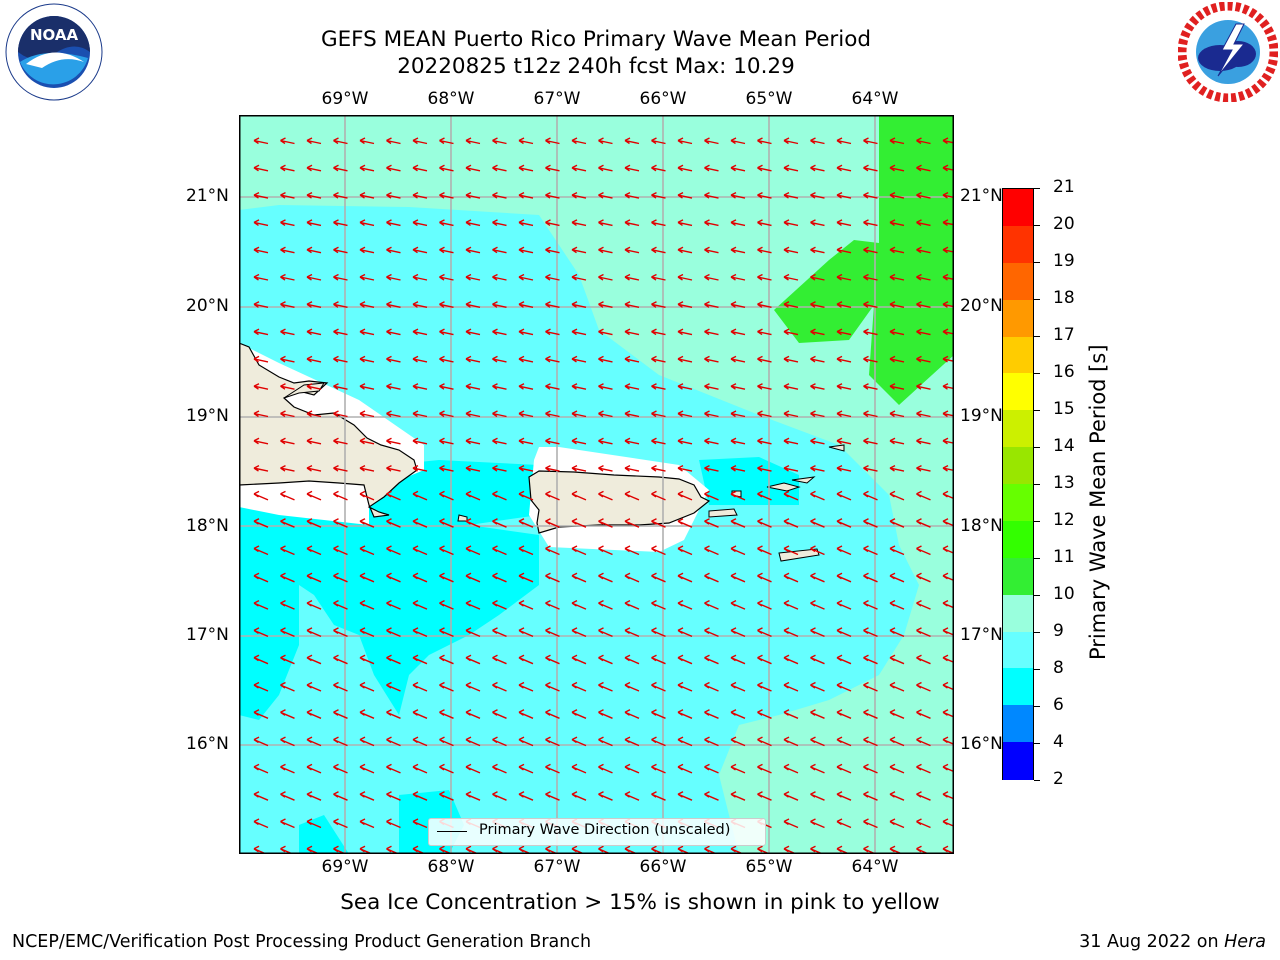 The width and height of the screenshot is (1280, 960). I want to click on lat-label-left-17n: 17°N, so click(207, 635).